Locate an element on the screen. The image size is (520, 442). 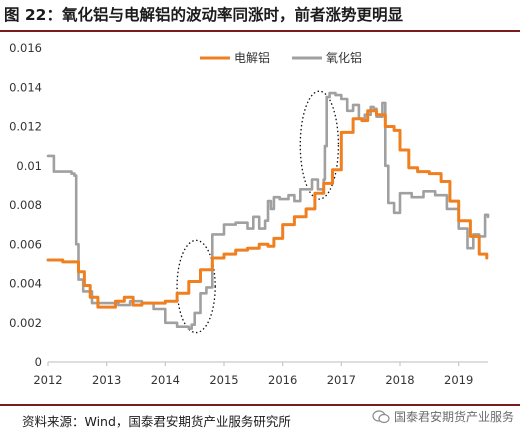
x-tick-label: 2012 is located at coordinates (47, 380).